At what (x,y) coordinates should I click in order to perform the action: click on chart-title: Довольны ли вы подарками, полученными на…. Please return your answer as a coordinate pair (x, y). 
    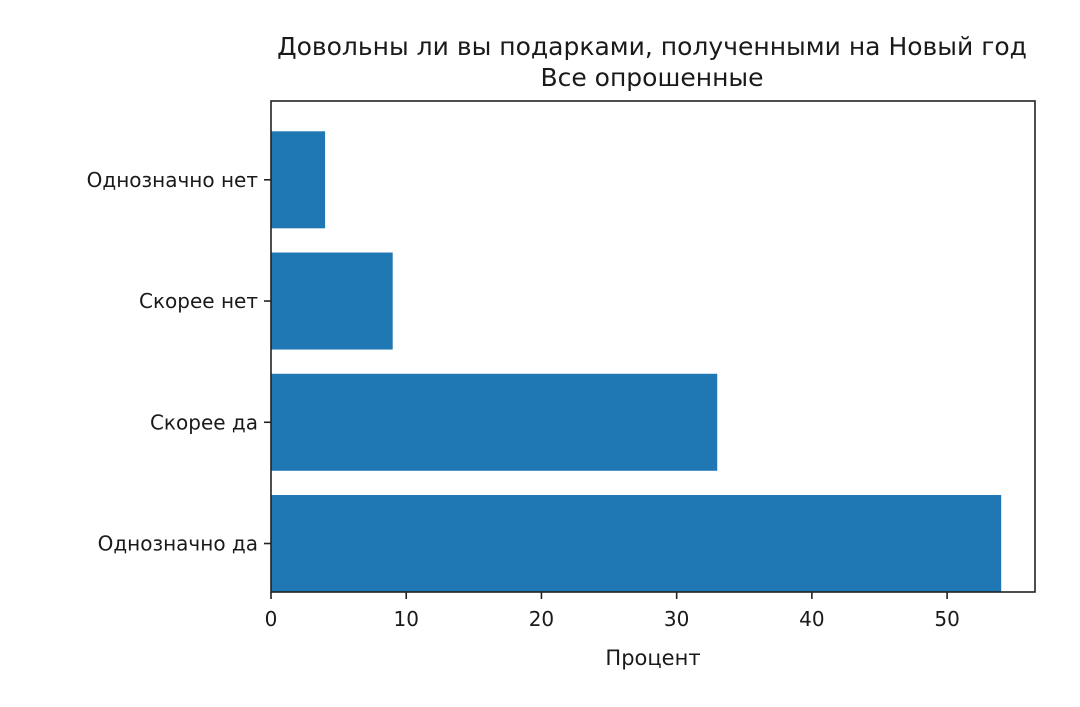
    Looking at the image, I should click on (652, 46).